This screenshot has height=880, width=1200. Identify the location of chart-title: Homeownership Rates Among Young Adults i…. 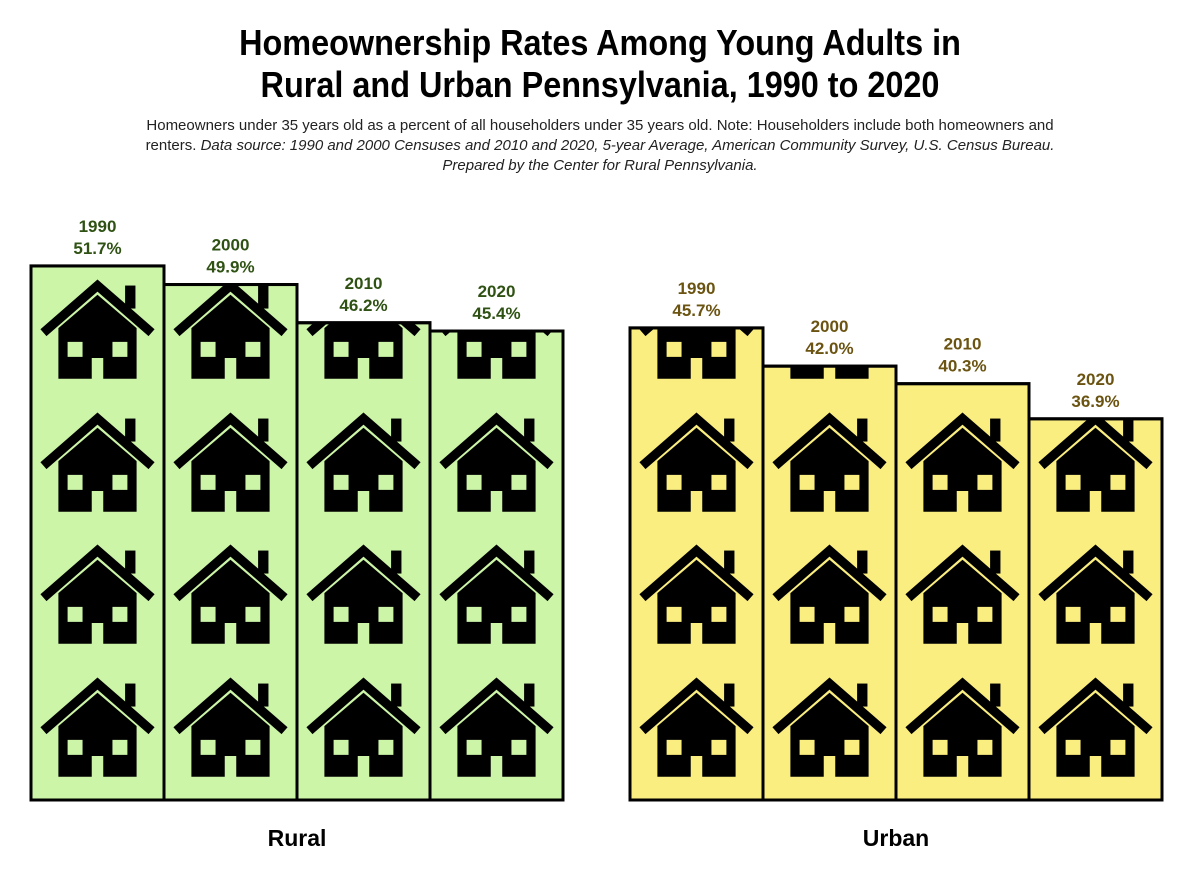
(600, 64).